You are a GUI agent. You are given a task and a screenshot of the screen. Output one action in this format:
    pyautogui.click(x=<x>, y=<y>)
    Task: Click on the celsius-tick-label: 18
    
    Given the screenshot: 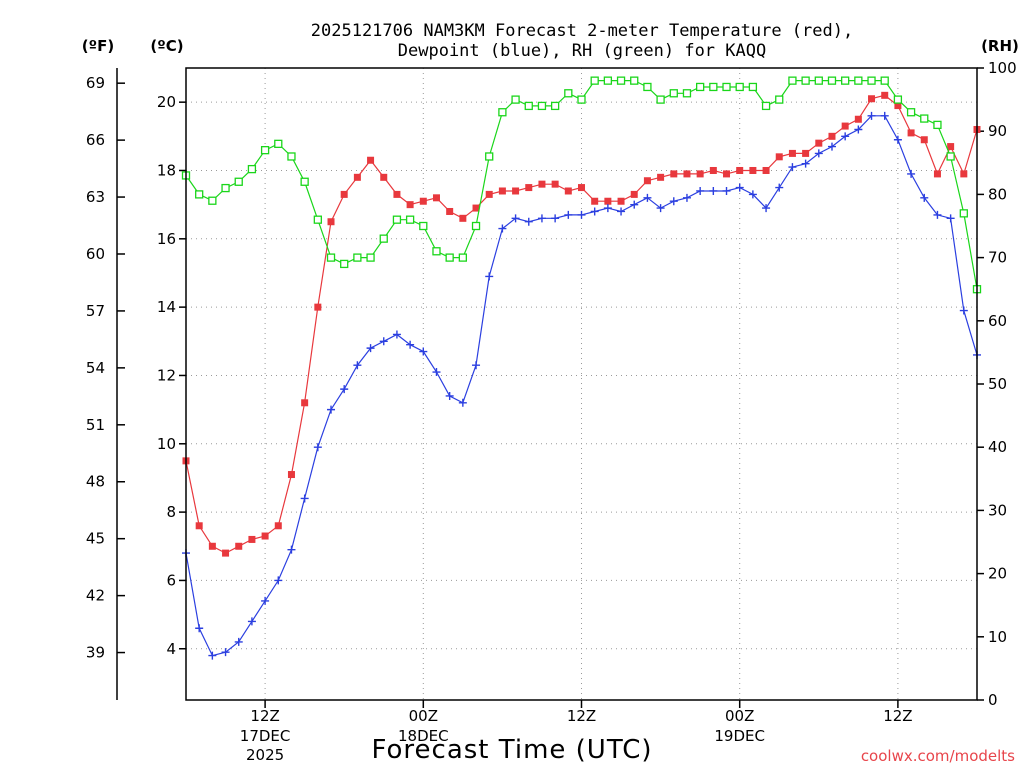 What is the action you would take?
    pyautogui.click(x=166, y=170)
    